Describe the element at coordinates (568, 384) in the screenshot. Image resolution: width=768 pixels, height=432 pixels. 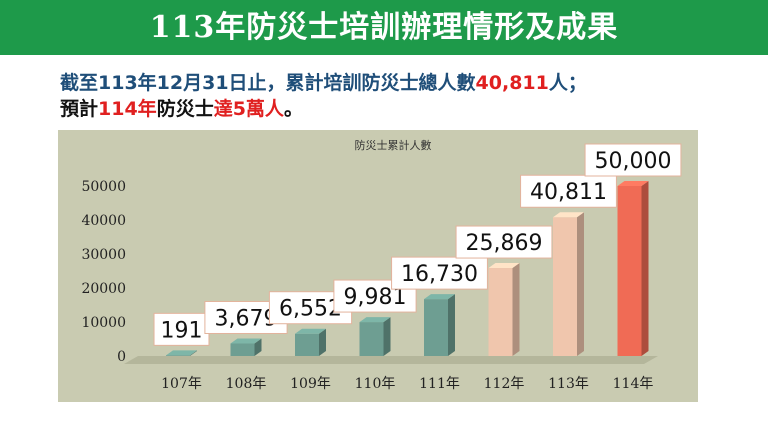
I see `x-tick-label: 113年` at that location.